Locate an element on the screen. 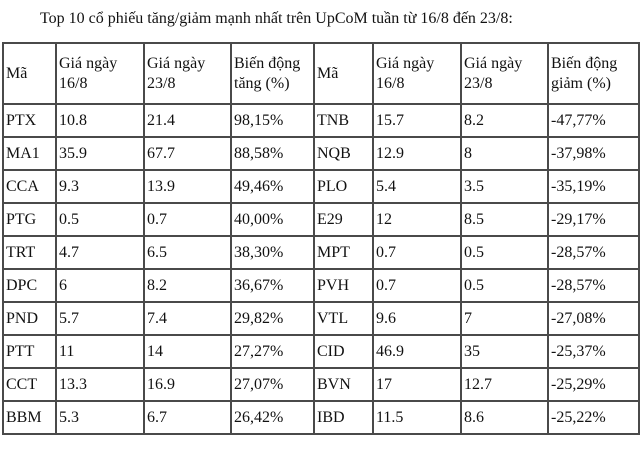 Image resolution: width=640 pixels, height=457 pixels. cell-price-23-8: 8.5 is located at coordinates (504, 219).